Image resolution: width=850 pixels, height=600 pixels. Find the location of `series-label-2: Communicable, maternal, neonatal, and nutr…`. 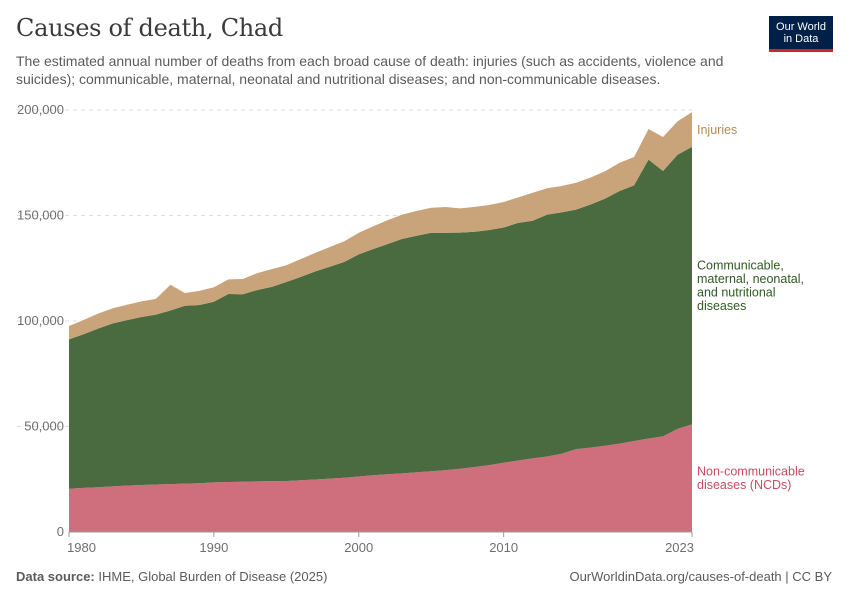

series-label-2: Communicable, maternal, neonatal, and nutr… is located at coordinates (750, 285).